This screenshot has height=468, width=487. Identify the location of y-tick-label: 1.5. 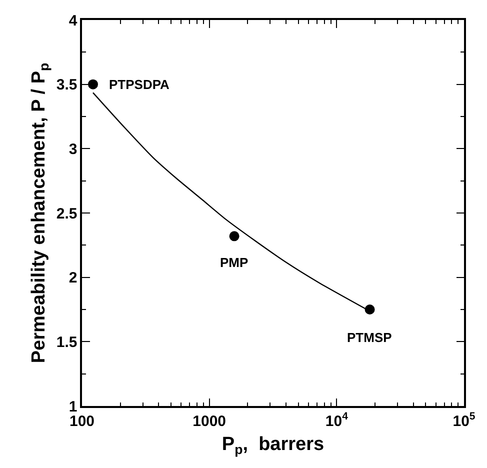
(67, 342).